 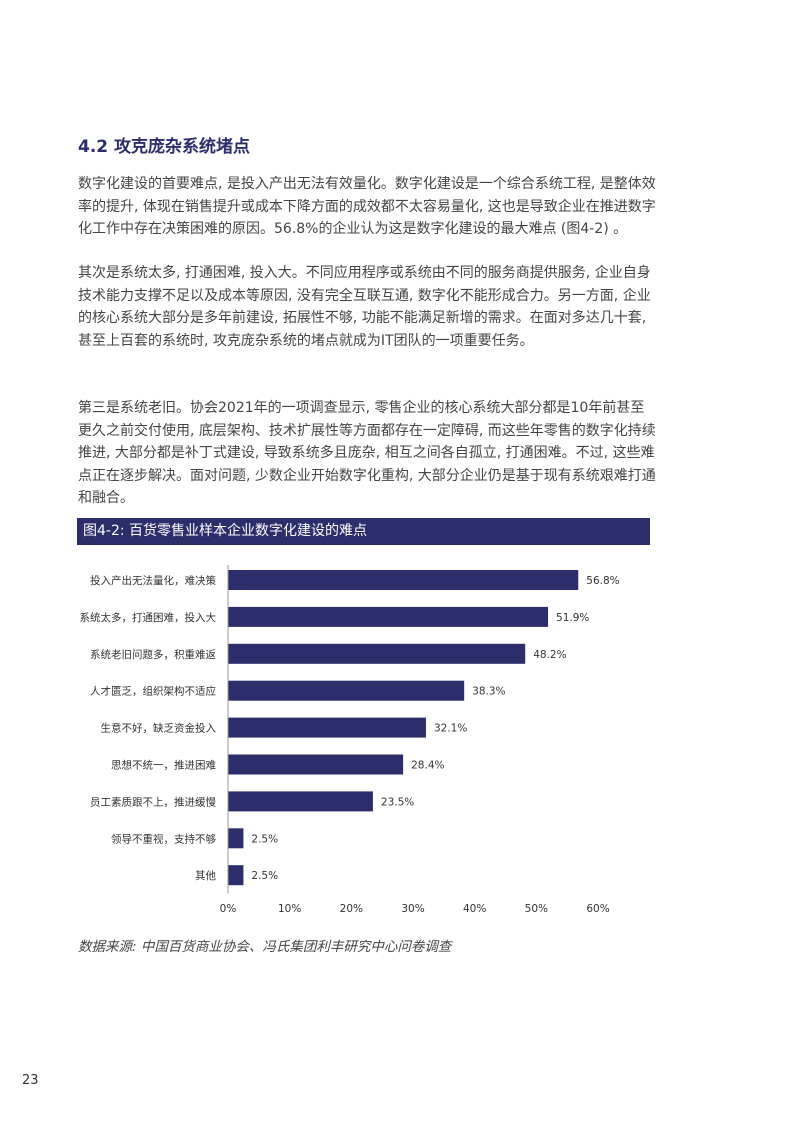 What do you see at coordinates (205, 875) in the screenshot?
I see `category-label: 其他` at bounding box center [205, 875].